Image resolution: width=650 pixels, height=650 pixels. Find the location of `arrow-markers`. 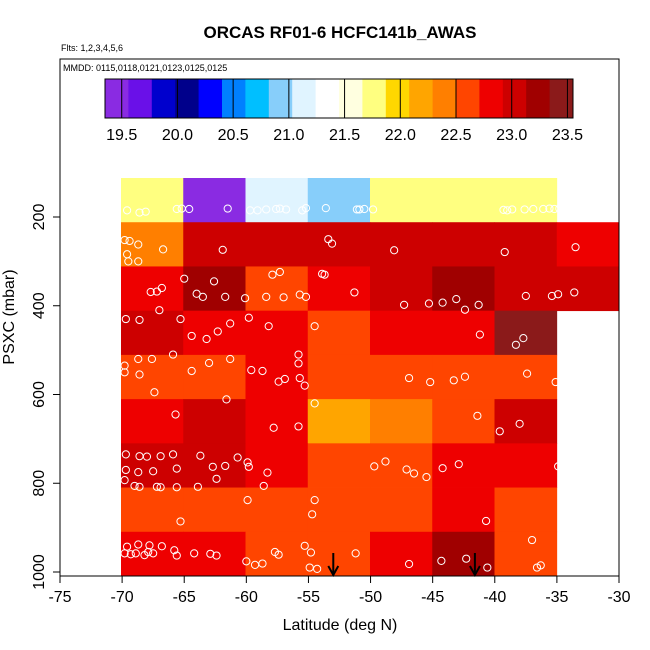

arrow-markers is located at coordinates (404, 565).